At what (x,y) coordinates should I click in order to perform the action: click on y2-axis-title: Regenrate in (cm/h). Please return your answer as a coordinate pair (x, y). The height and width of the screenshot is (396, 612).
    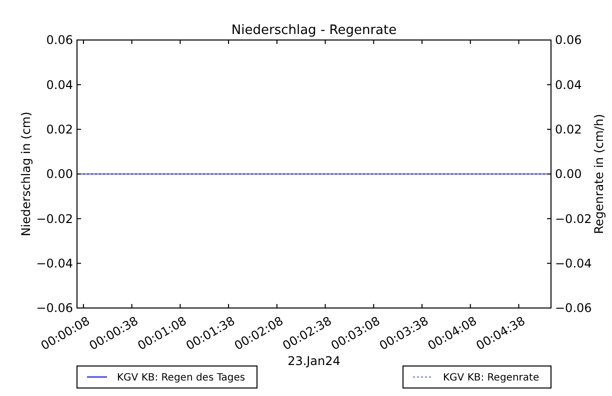
    Looking at the image, I should click on (599, 174).